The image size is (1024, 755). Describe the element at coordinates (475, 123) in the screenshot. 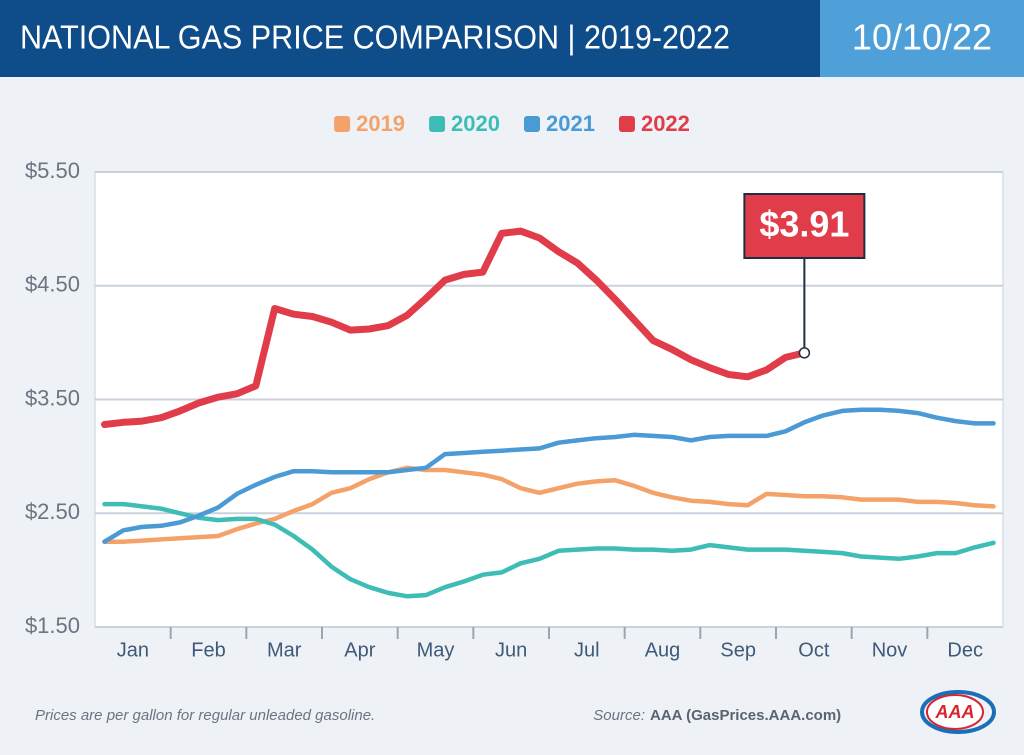

I see `legend-label: 2020` at that location.